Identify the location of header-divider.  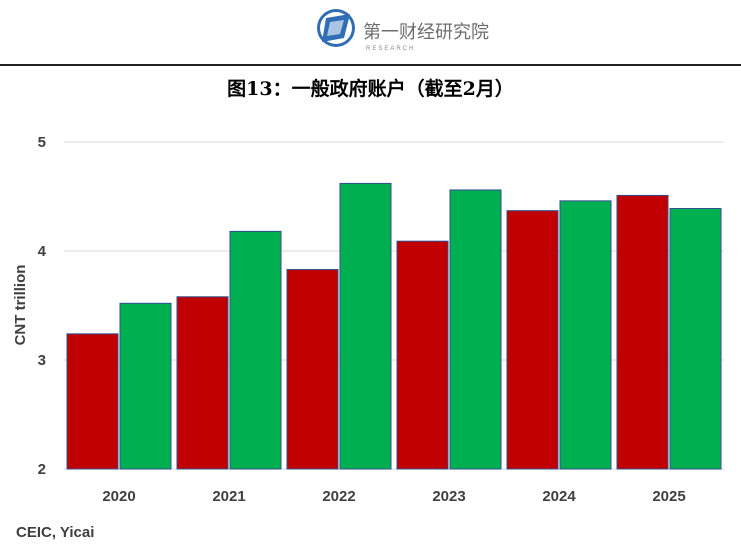
(370, 65).